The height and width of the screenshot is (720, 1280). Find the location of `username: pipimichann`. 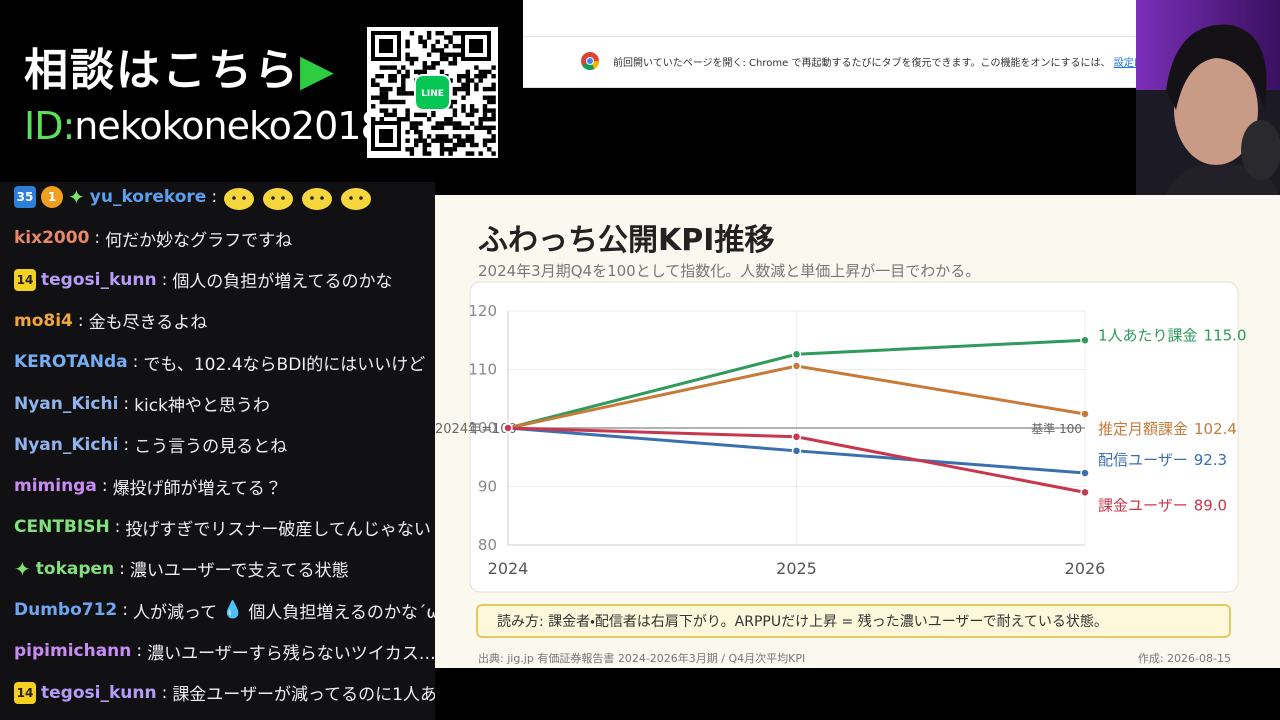

username: pipimichann is located at coordinates (73, 651).